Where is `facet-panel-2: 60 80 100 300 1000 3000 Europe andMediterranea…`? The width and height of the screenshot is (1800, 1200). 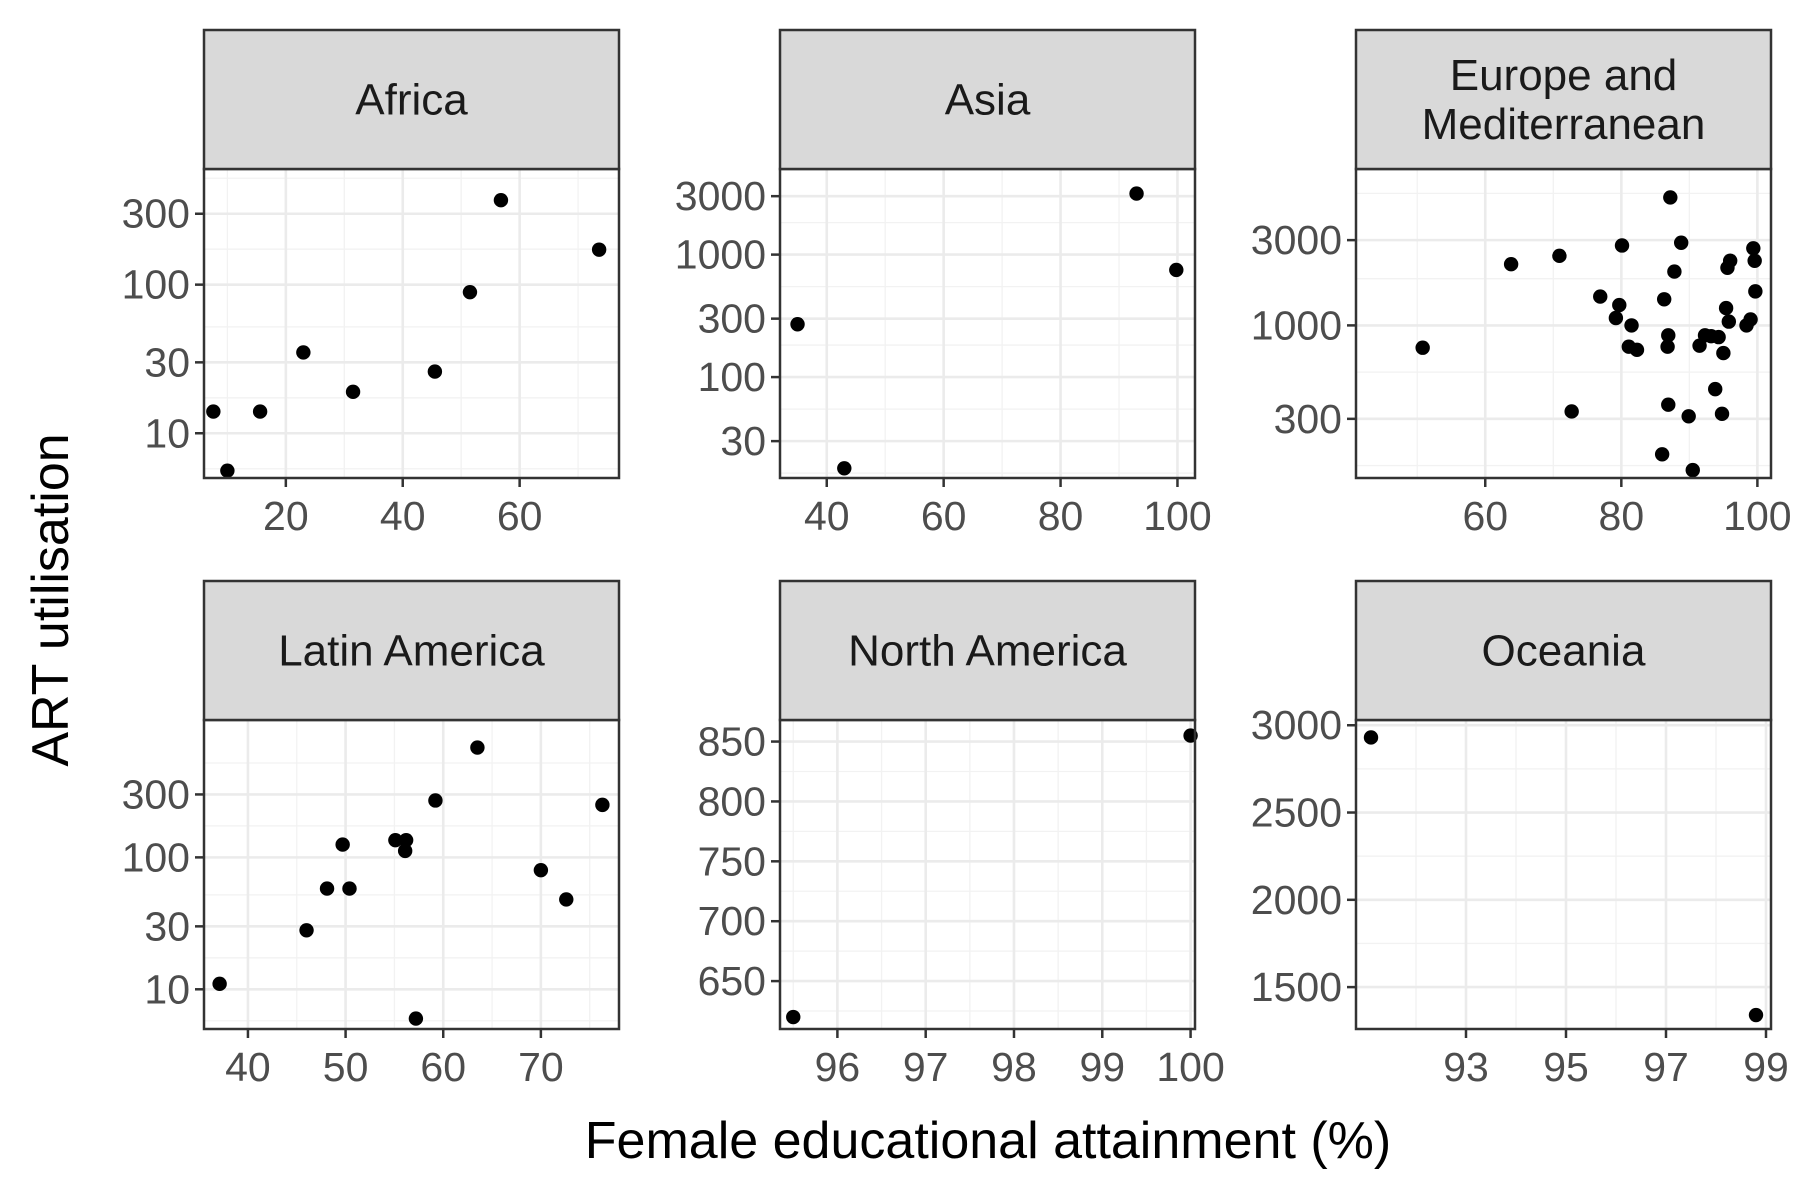
facet-panel-2: 60 80 100 300 1000 3000 Europe andMediterranea… is located at coordinates (1521, 283).